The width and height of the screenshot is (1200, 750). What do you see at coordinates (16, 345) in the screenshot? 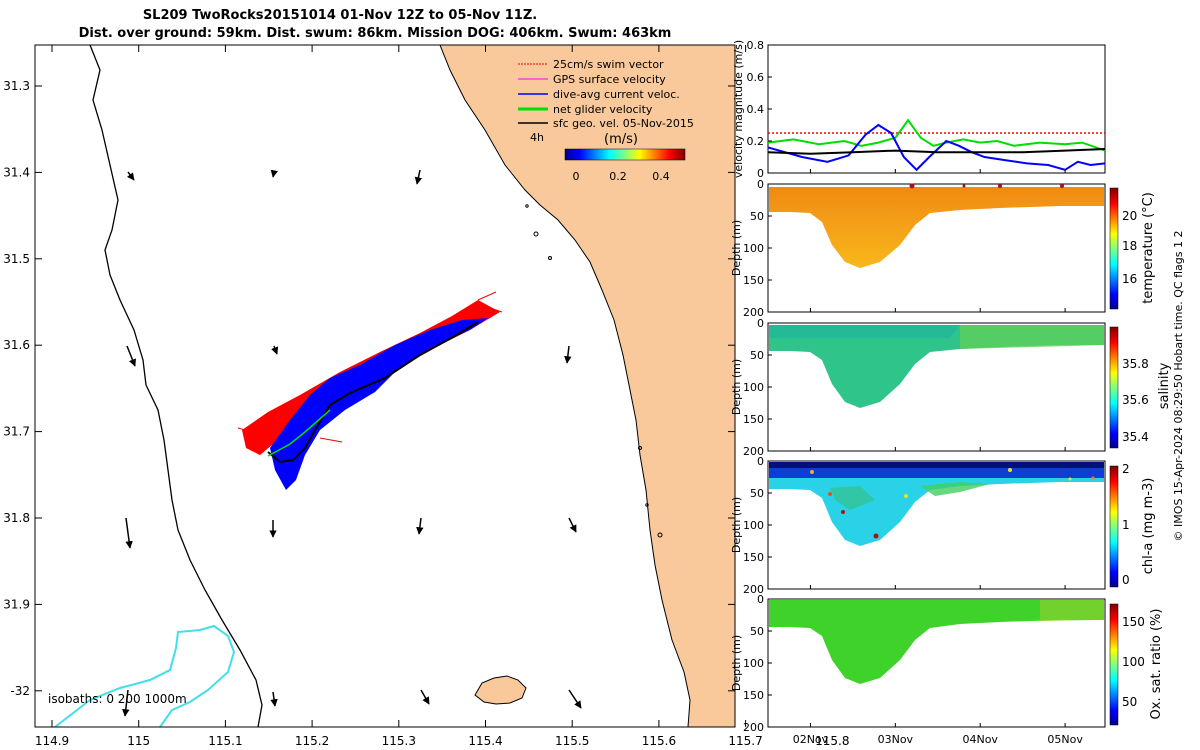
I see `y-tick-label: 31.6` at bounding box center [16, 345].